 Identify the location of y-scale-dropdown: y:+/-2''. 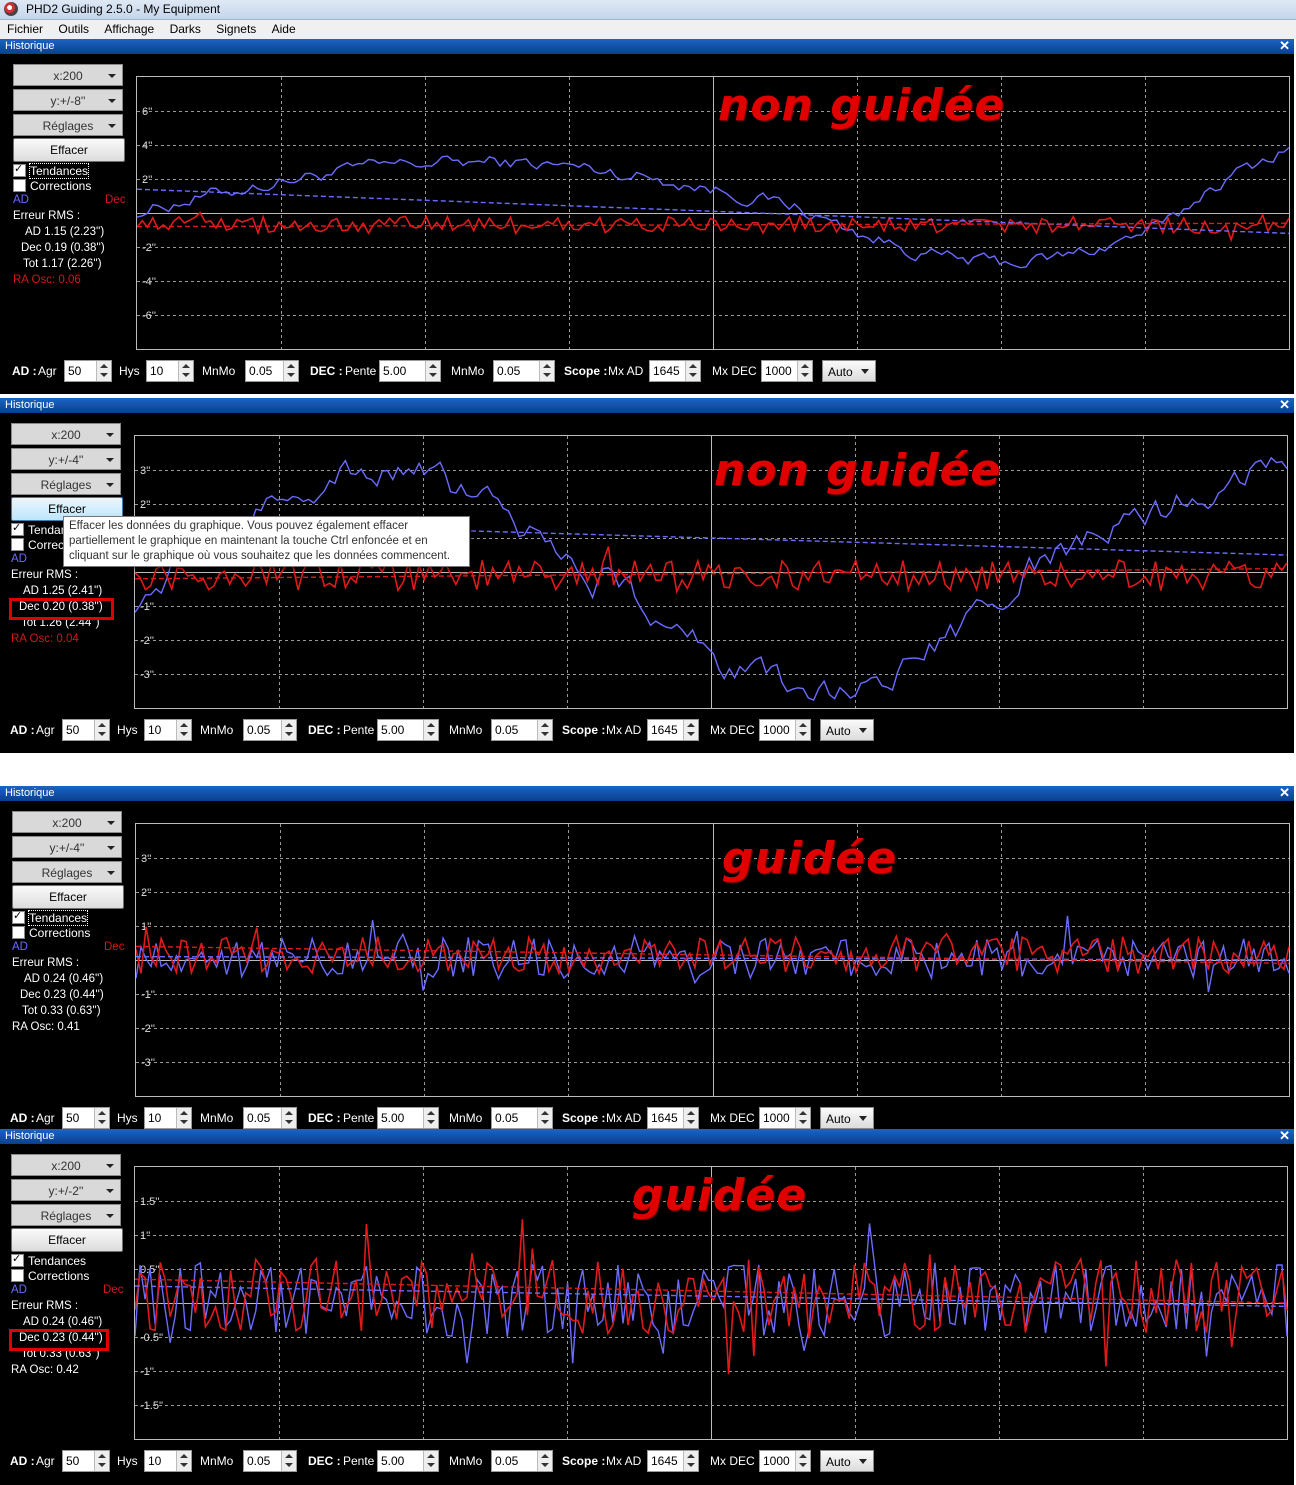
(66, 1190).